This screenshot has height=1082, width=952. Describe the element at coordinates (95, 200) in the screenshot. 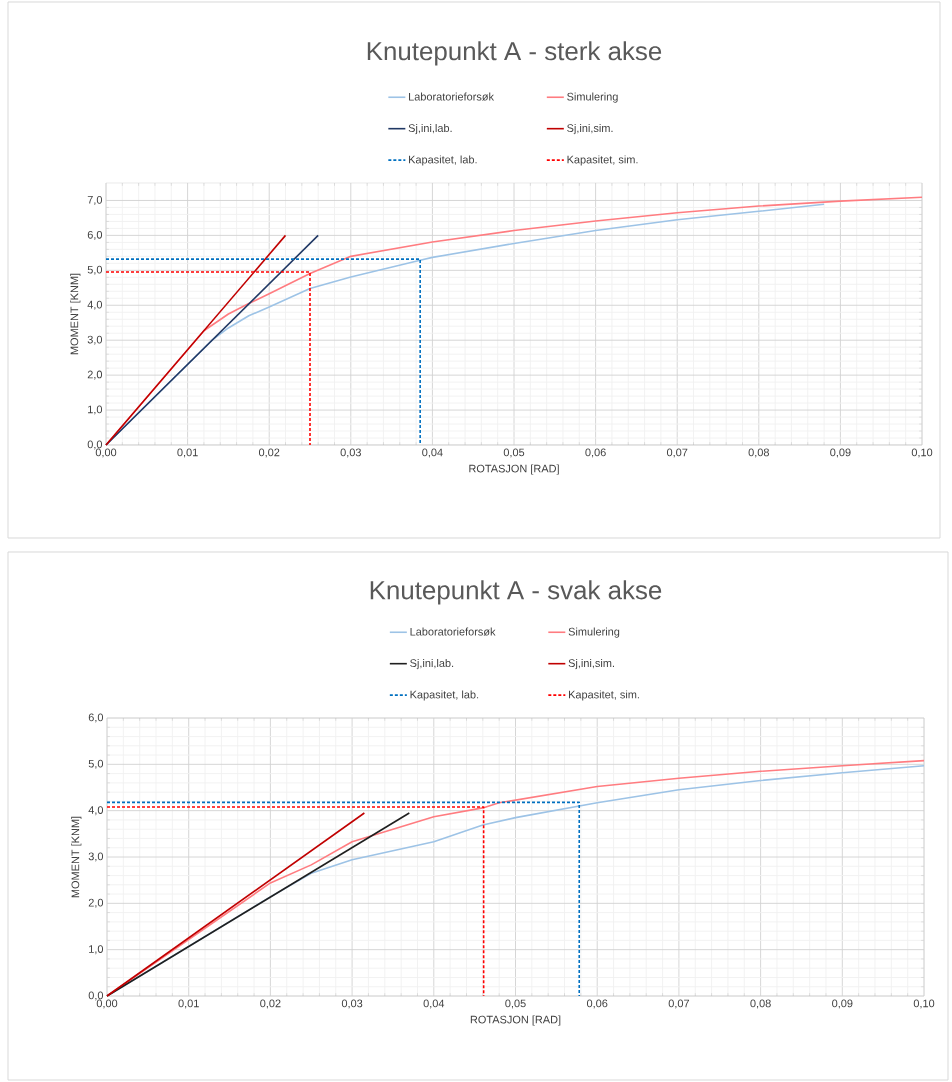

I see `y-tick-label: 7,0` at that location.